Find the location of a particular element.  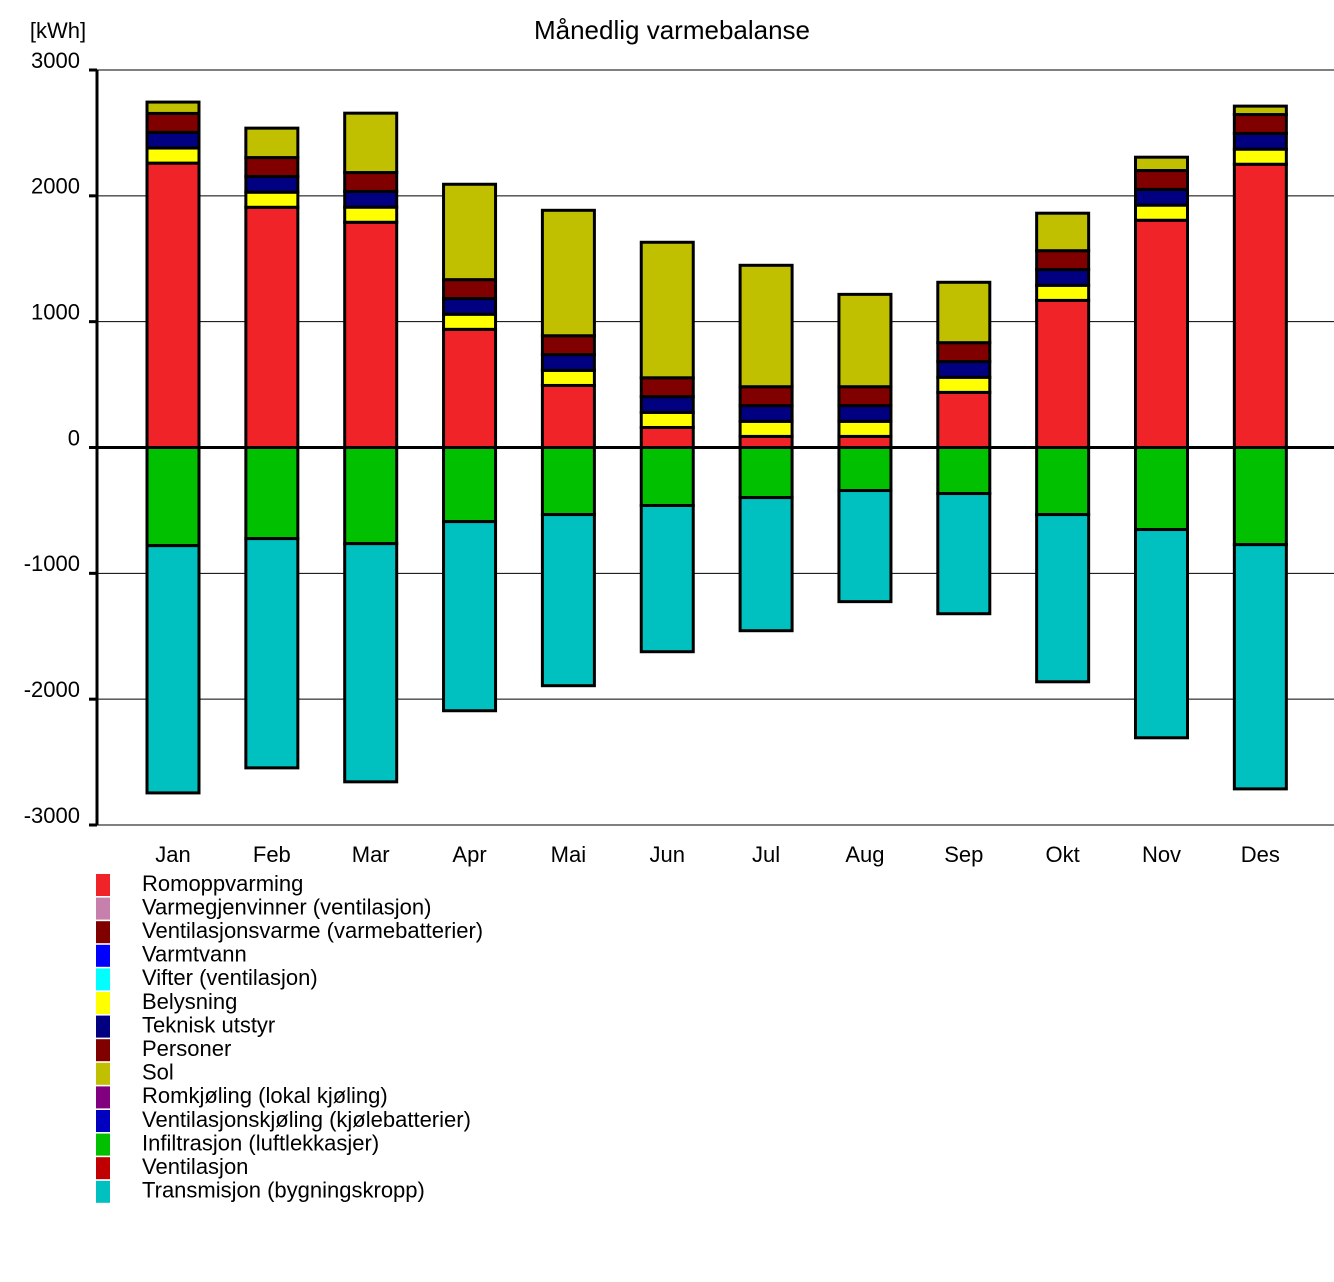

y-tick-label: 1000 is located at coordinates (55, 311).